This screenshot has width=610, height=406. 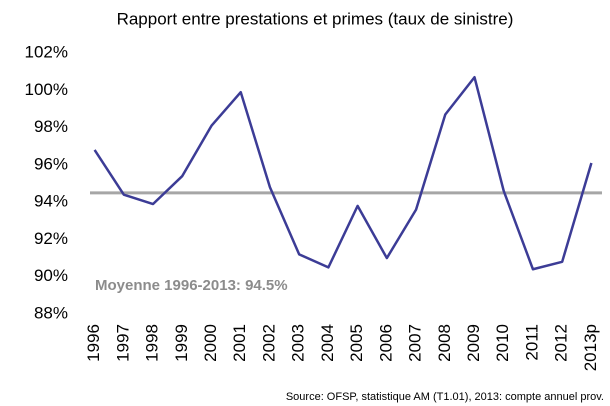 What do you see at coordinates (356, 343) in the screenshot?
I see `x-tick-label: 2005` at bounding box center [356, 343].